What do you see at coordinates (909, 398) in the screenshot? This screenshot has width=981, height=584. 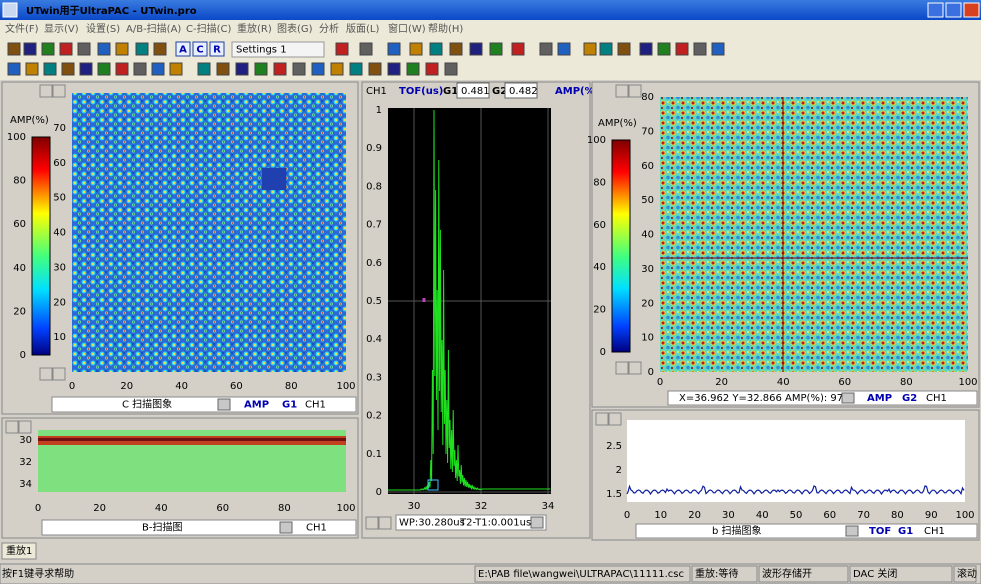 I see `button: G2` at bounding box center [909, 398].